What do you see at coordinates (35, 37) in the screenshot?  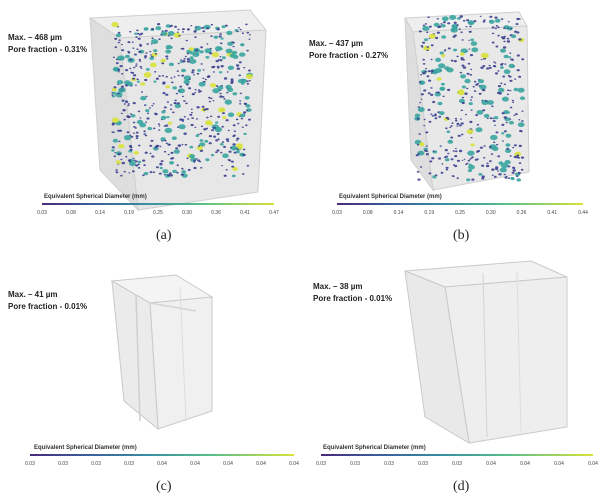 I see `max-pore-size-text: Max. – 468 µm` at bounding box center [35, 37].